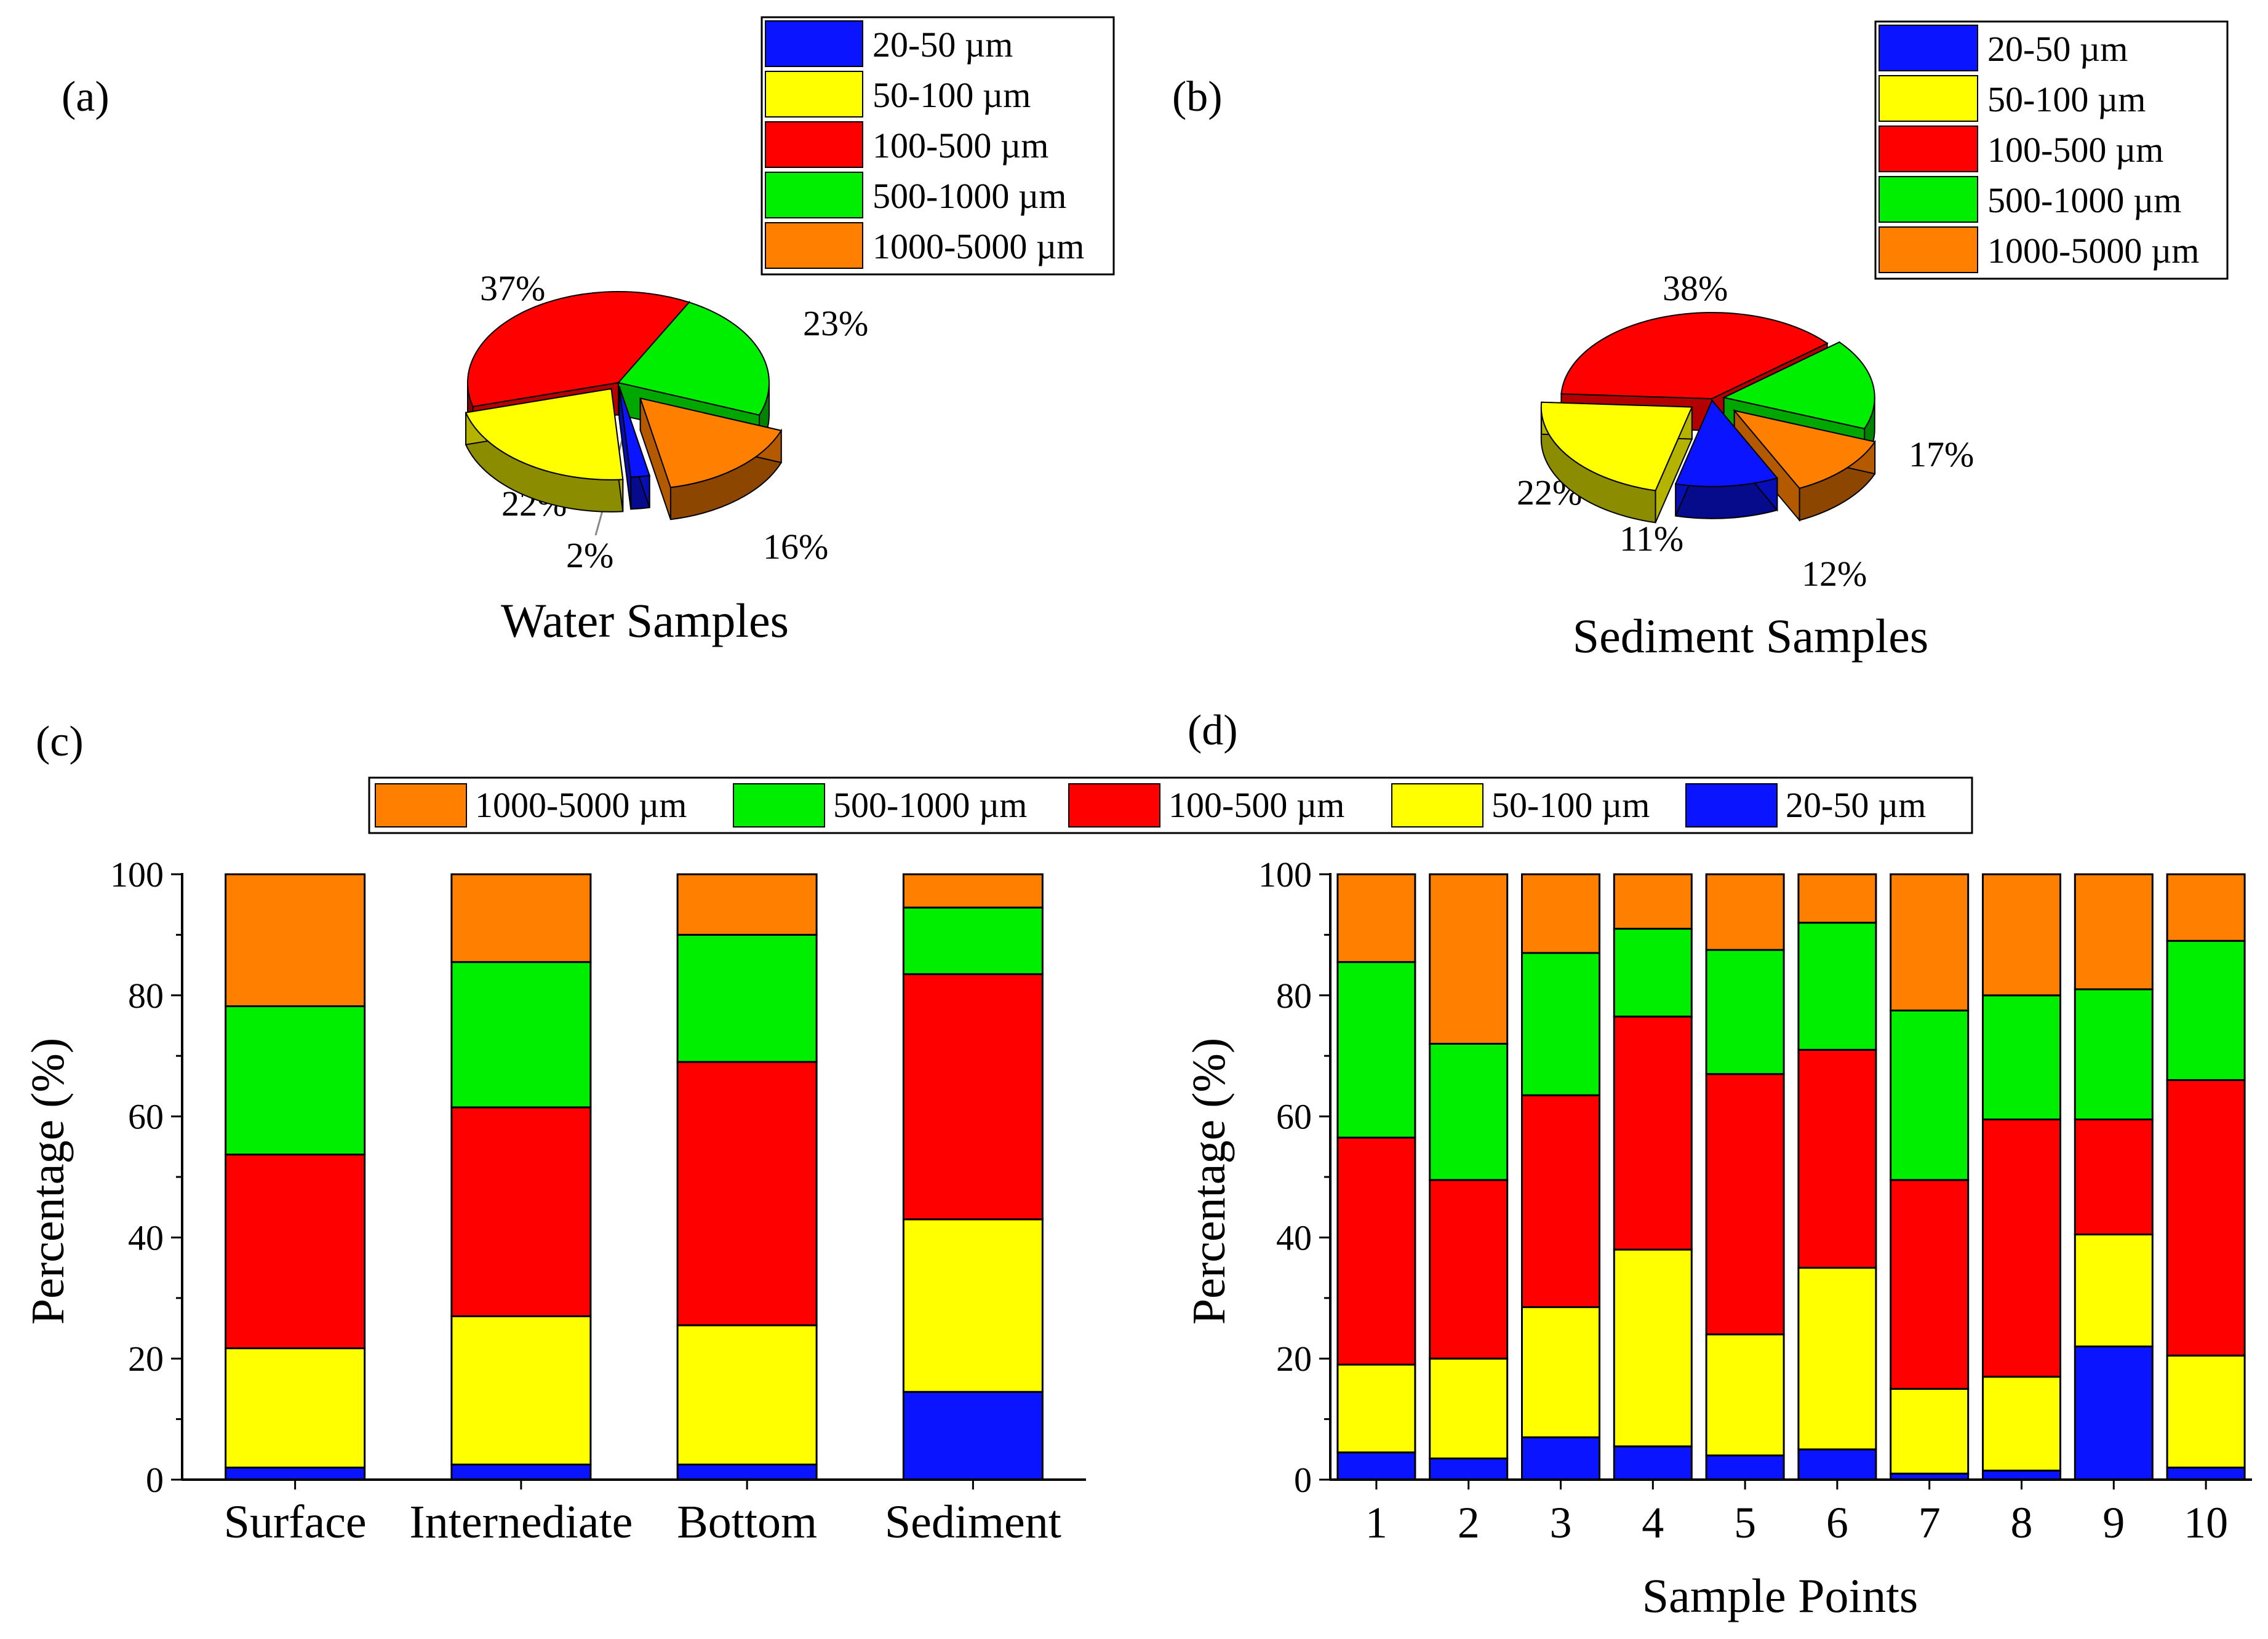 This screenshot has height=1639, width=2268. What do you see at coordinates (747, 1395) in the screenshot?
I see `chart-c-bar-bottom-50-100-m` at bounding box center [747, 1395].